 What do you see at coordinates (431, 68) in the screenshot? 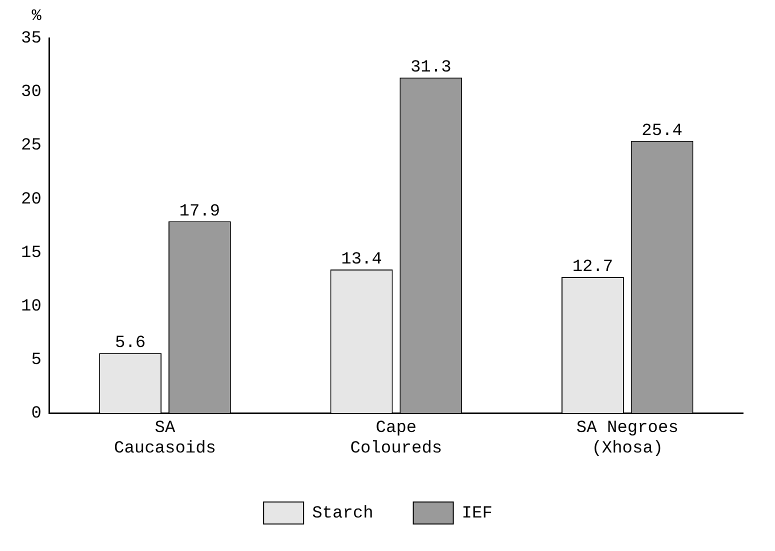
I see `data-label: 31.3` at bounding box center [431, 68].